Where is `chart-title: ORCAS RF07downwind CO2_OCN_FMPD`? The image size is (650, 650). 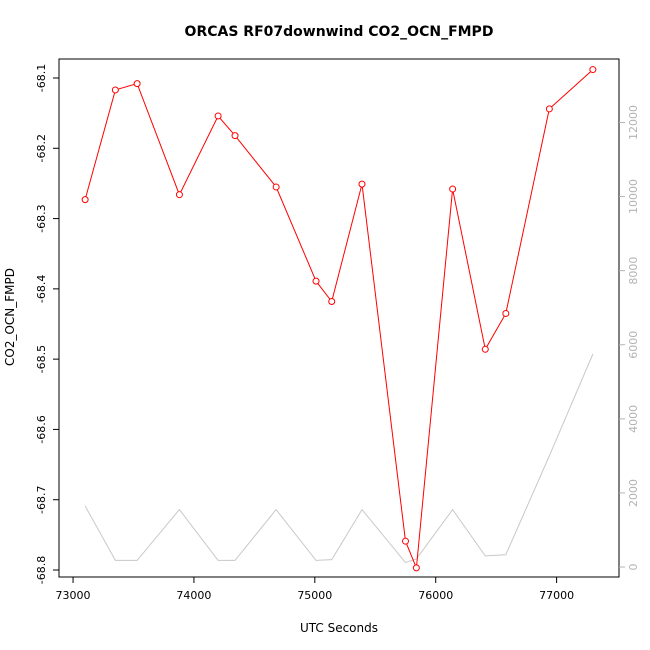 chart-title: ORCAS RF07downwind CO2_OCN_FMPD is located at coordinates (339, 32).